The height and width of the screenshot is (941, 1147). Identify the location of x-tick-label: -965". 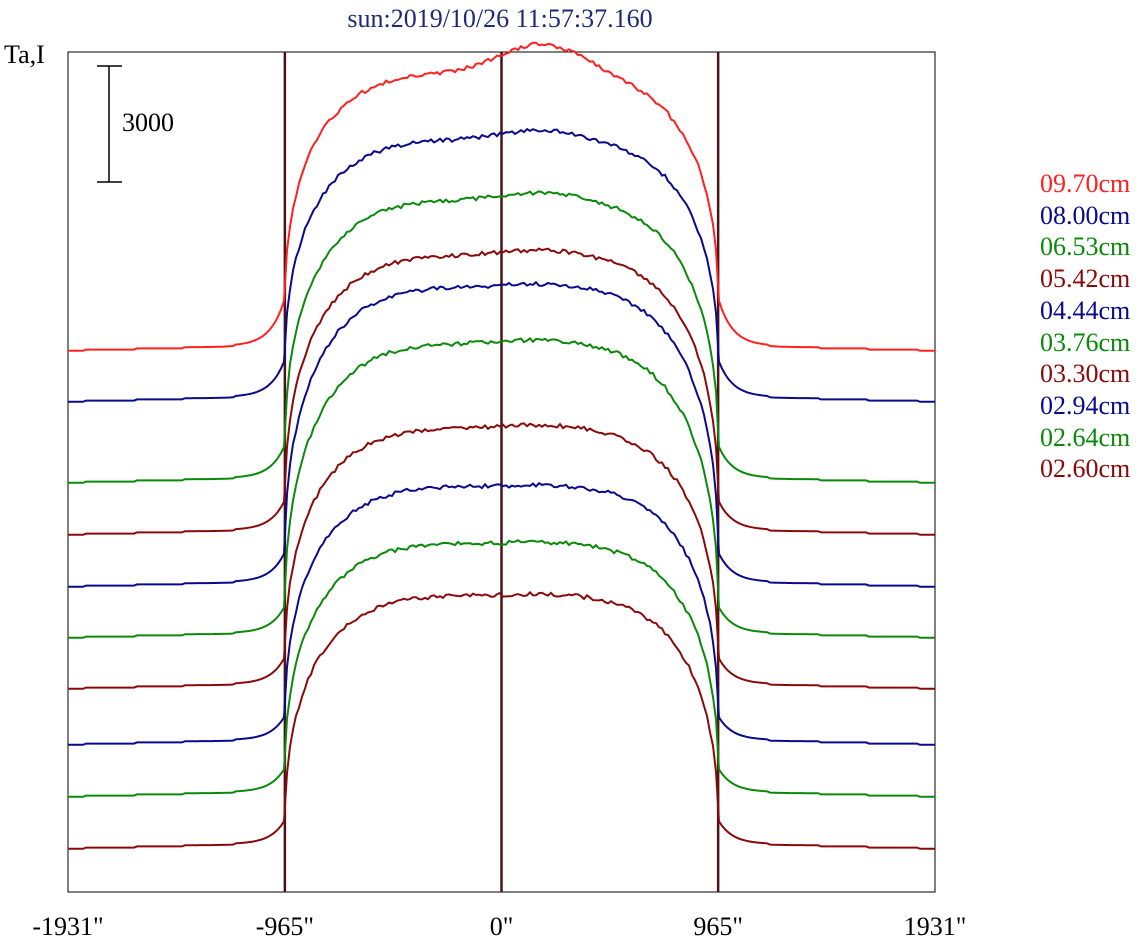
(285, 926).